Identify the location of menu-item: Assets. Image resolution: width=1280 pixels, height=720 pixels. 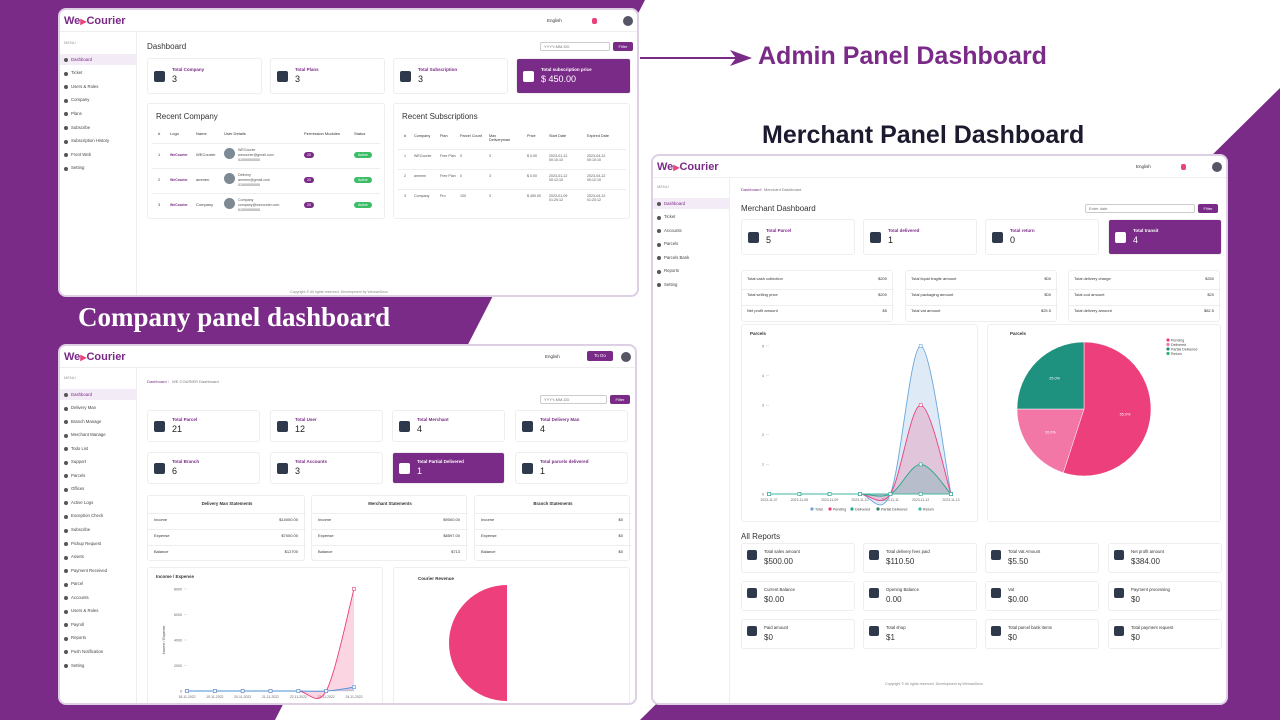
(77, 557).